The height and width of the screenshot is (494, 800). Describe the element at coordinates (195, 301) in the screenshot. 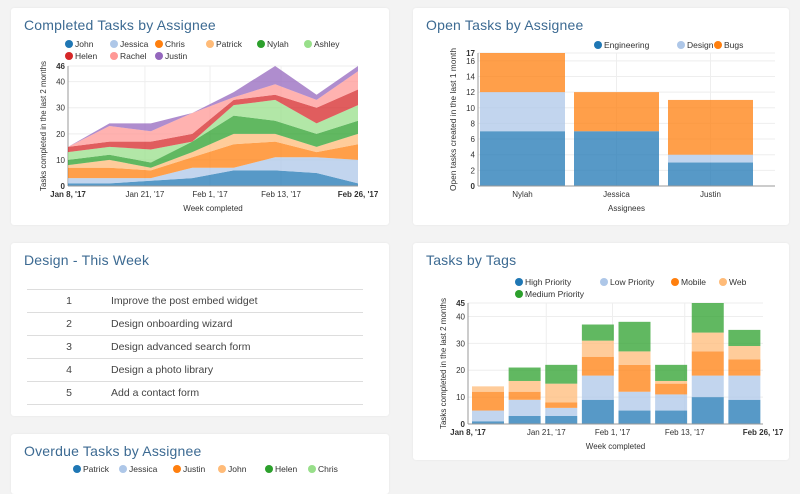

I see `table-row: 1 Improve the post embed widget` at that location.